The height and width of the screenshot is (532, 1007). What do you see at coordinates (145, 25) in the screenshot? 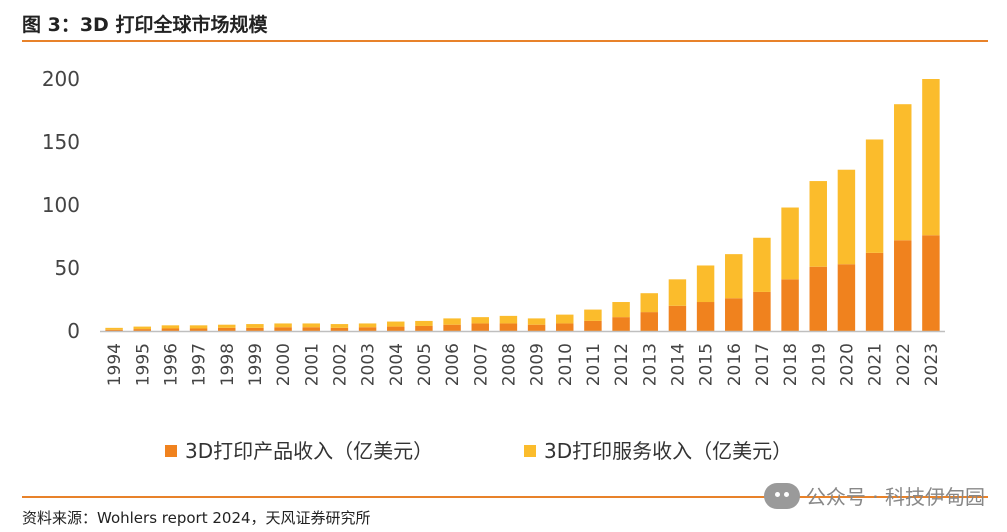
I see `figure-title: 图 3：3D 打印全球市场规模` at bounding box center [145, 25].